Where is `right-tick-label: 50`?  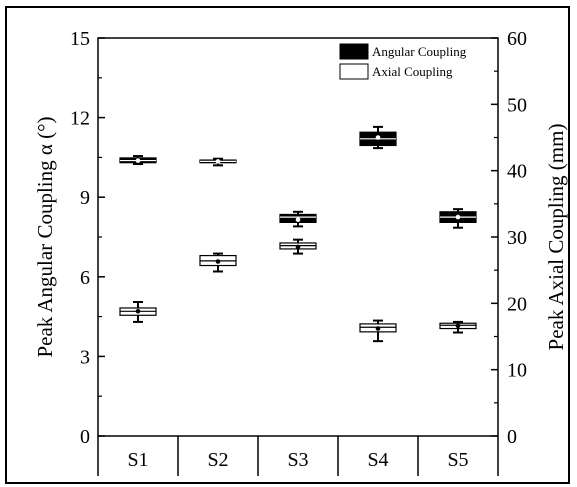
right-tick-label: 50 is located at coordinates (517, 105).